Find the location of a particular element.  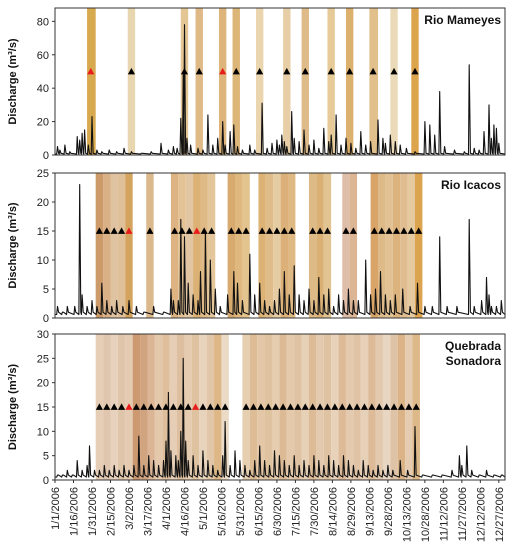

panel-title-line2: Sonadora is located at coordinates (474, 361).